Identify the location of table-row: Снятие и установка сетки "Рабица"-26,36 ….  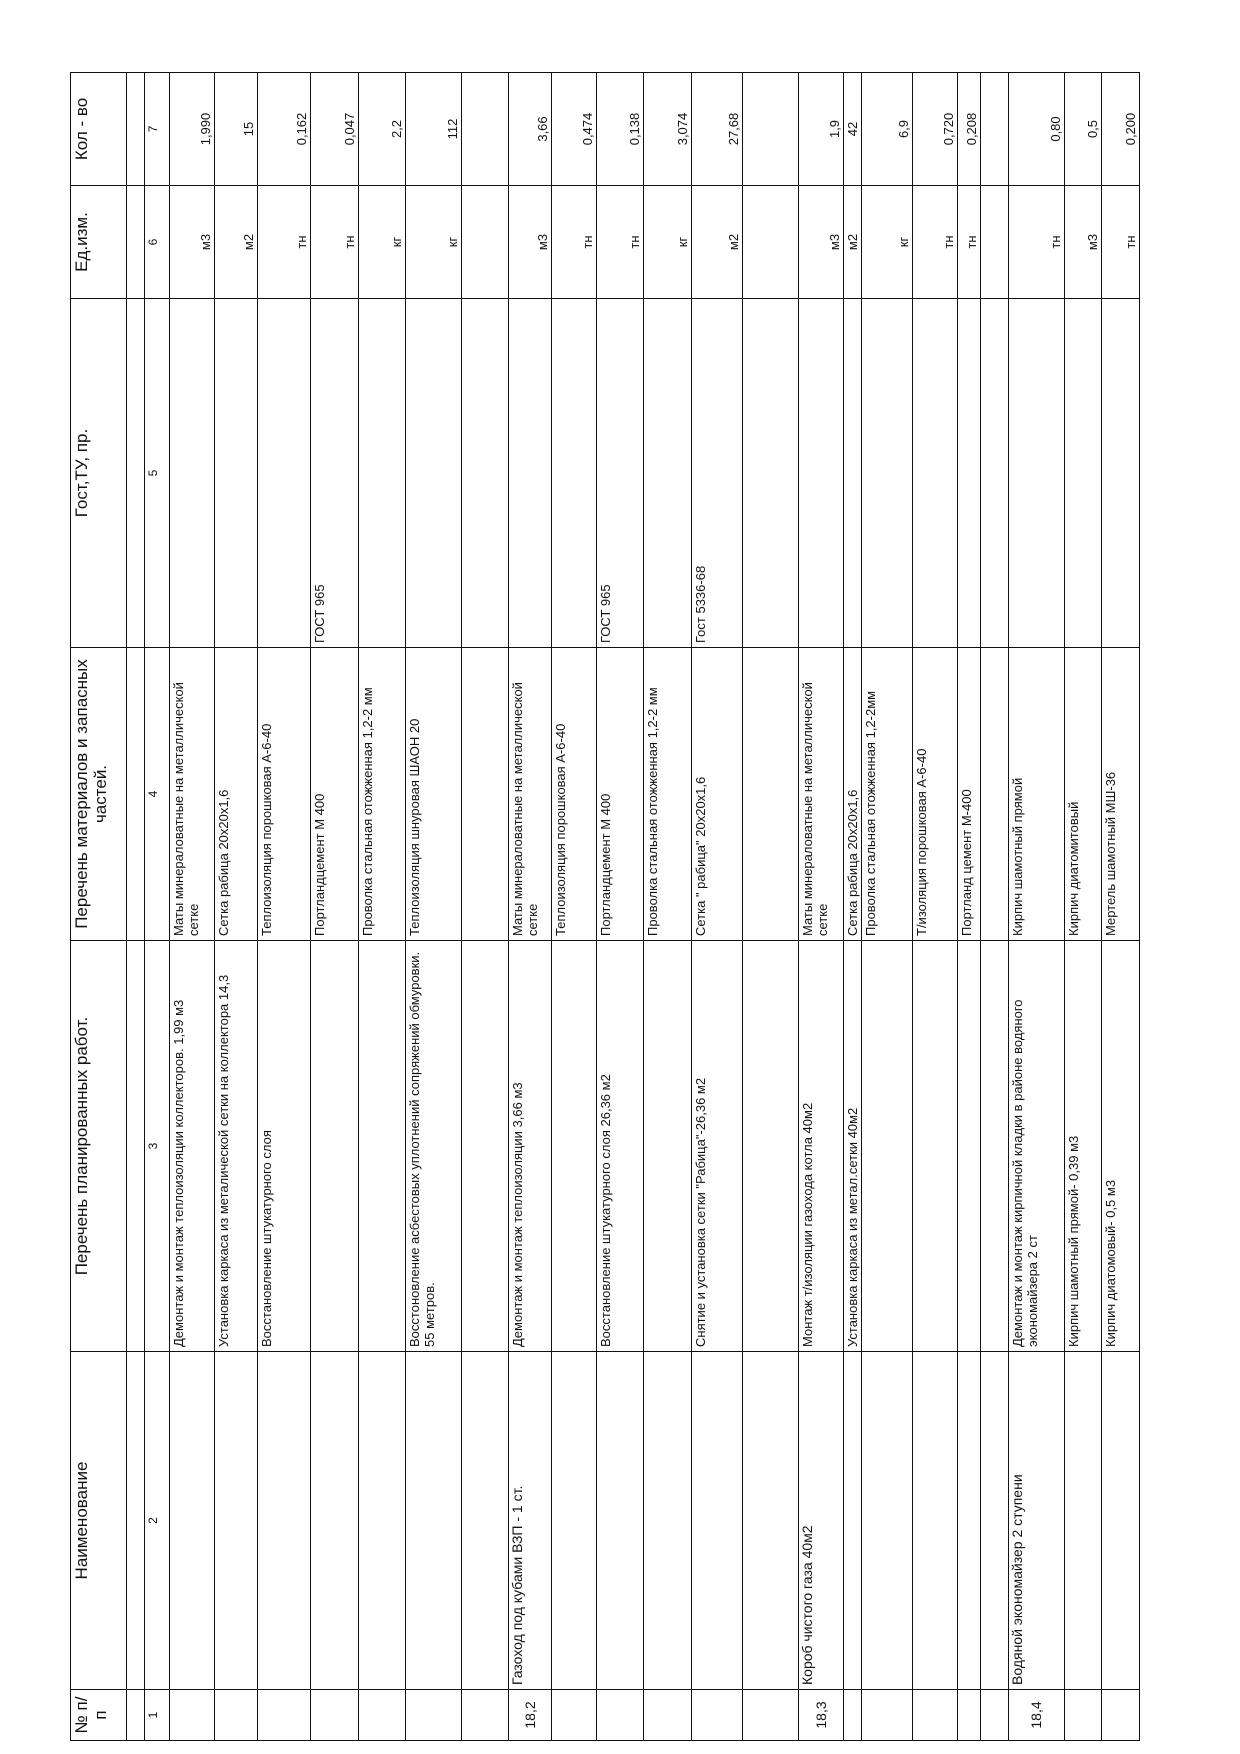
(717, 906).